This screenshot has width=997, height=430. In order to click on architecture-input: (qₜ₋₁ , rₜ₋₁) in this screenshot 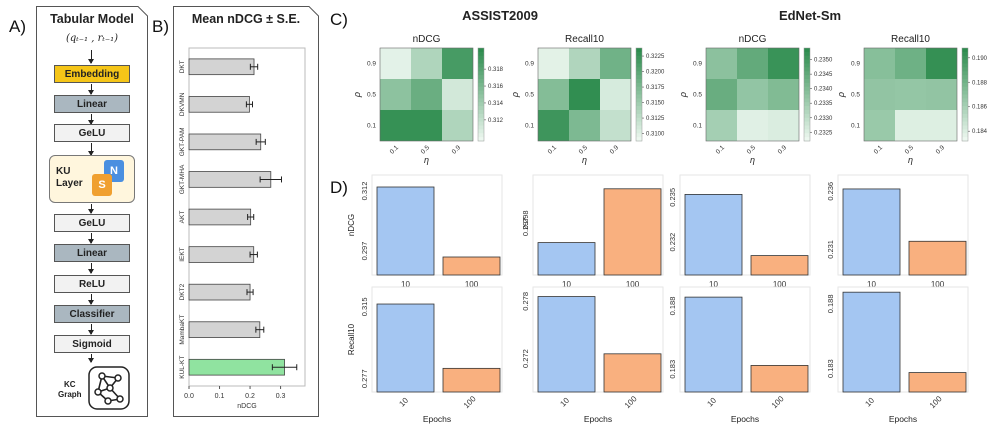, I will do `click(92, 38)`.